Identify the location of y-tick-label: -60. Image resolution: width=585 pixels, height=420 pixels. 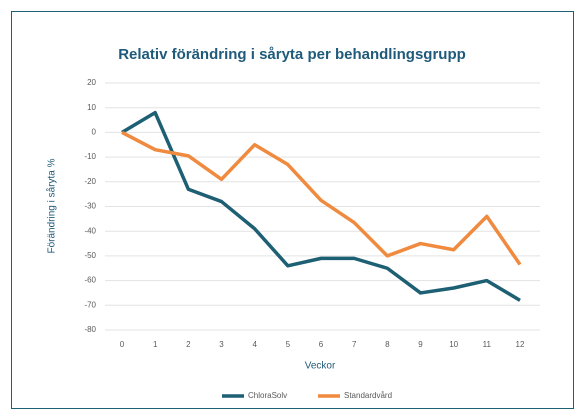
(90, 280).